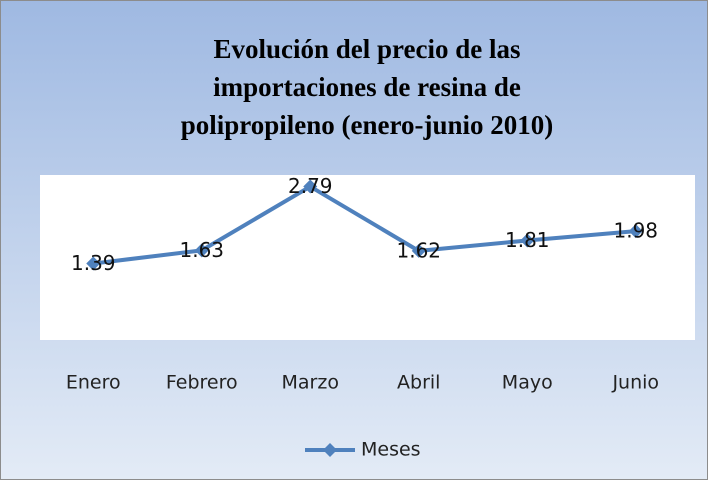 The height and width of the screenshot is (481, 709). Describe the element at coordinates (391, 450) in the screenshot. I see `legend-label: Meses` at that location.